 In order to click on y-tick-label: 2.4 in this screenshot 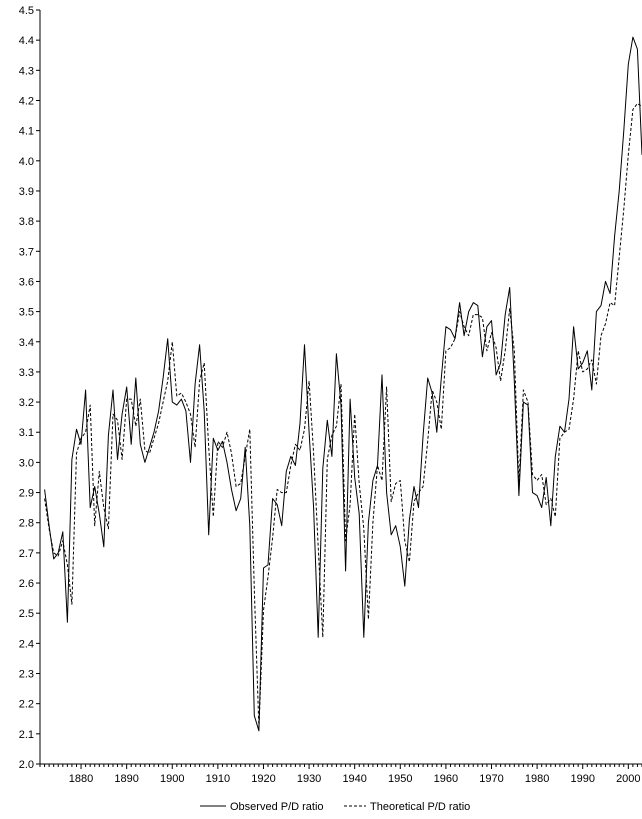, I will do `click(26, 644)`.